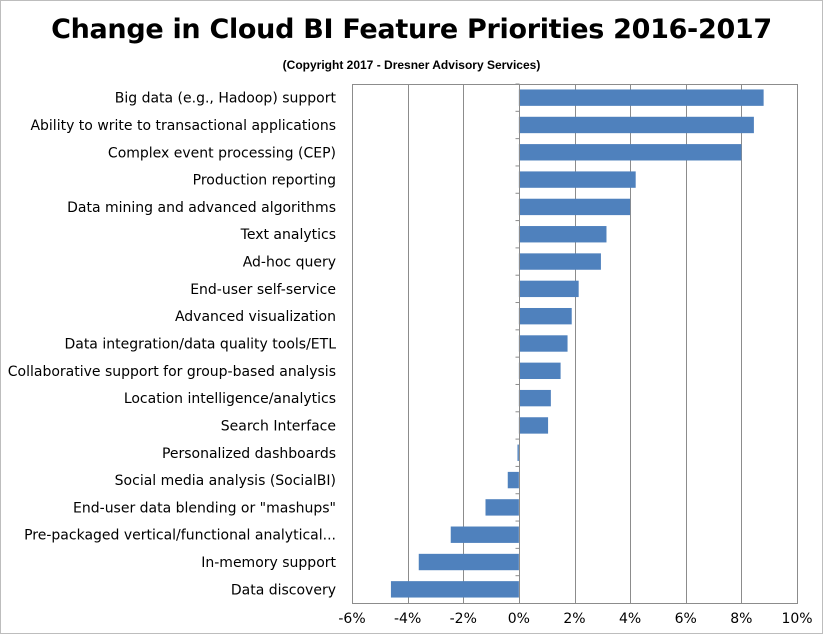 The image size is (823, 634). I want to click on x-tick-label: -2%, so click(463, 619).